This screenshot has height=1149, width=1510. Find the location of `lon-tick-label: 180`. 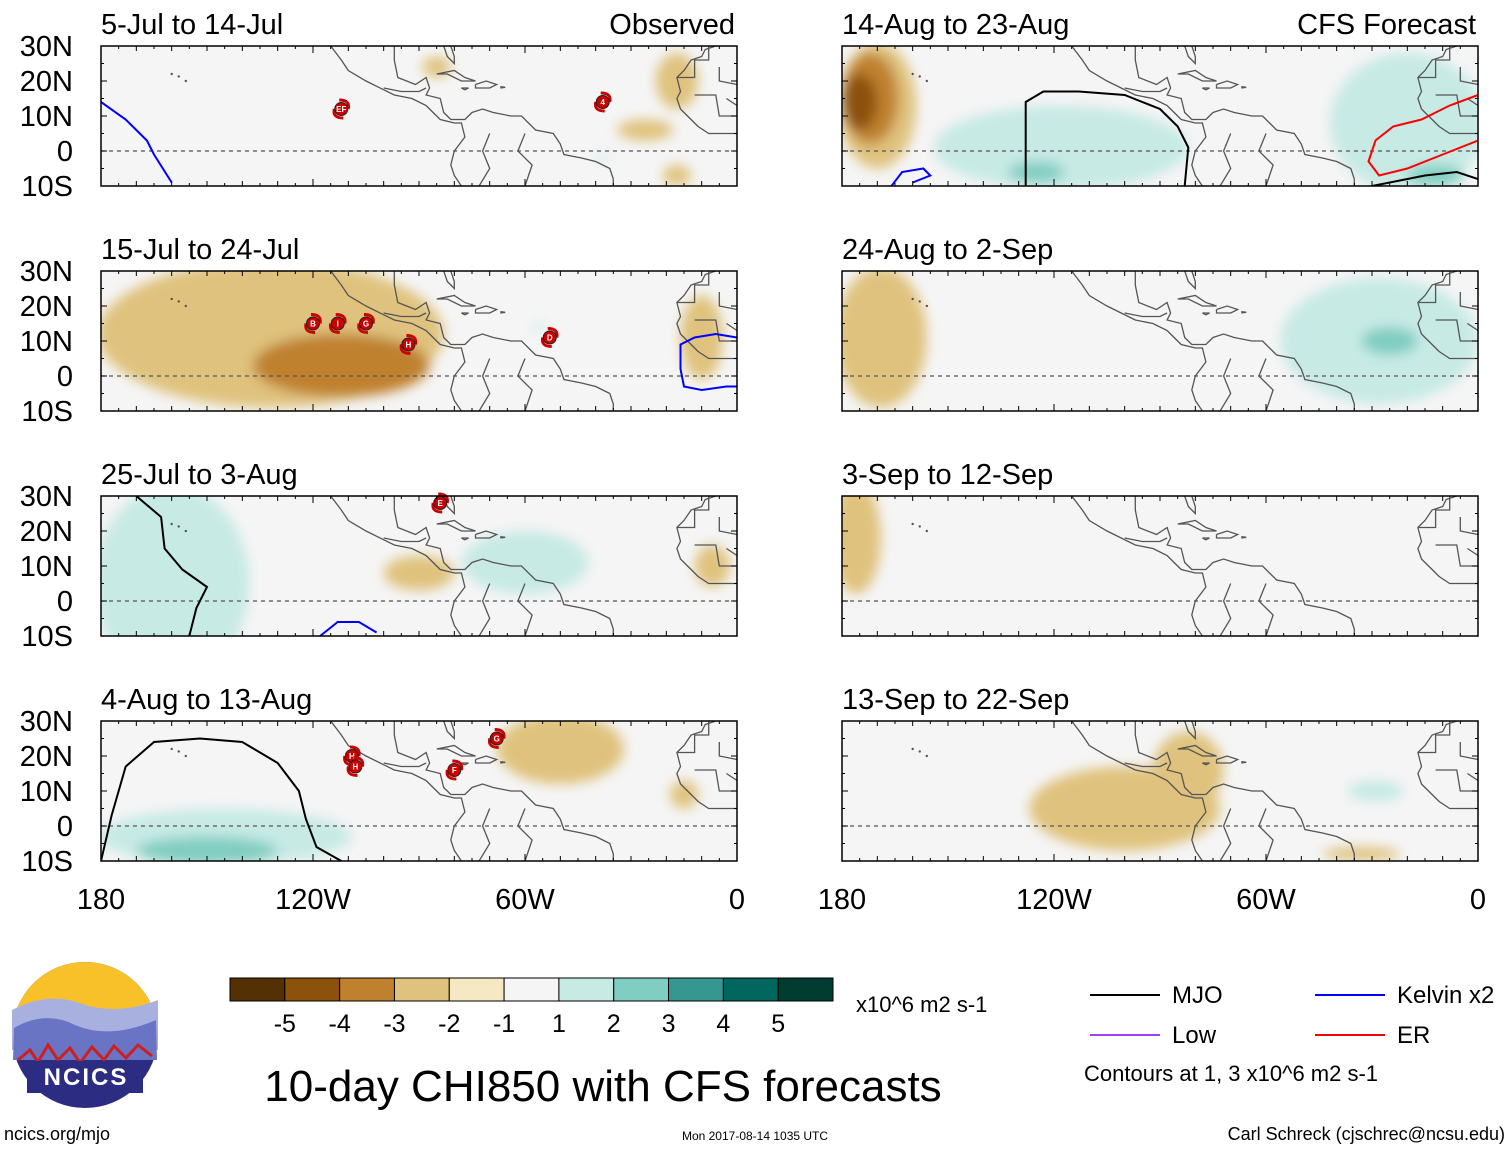

lon-tick-label: 180 is located at coordinates (101, 900).